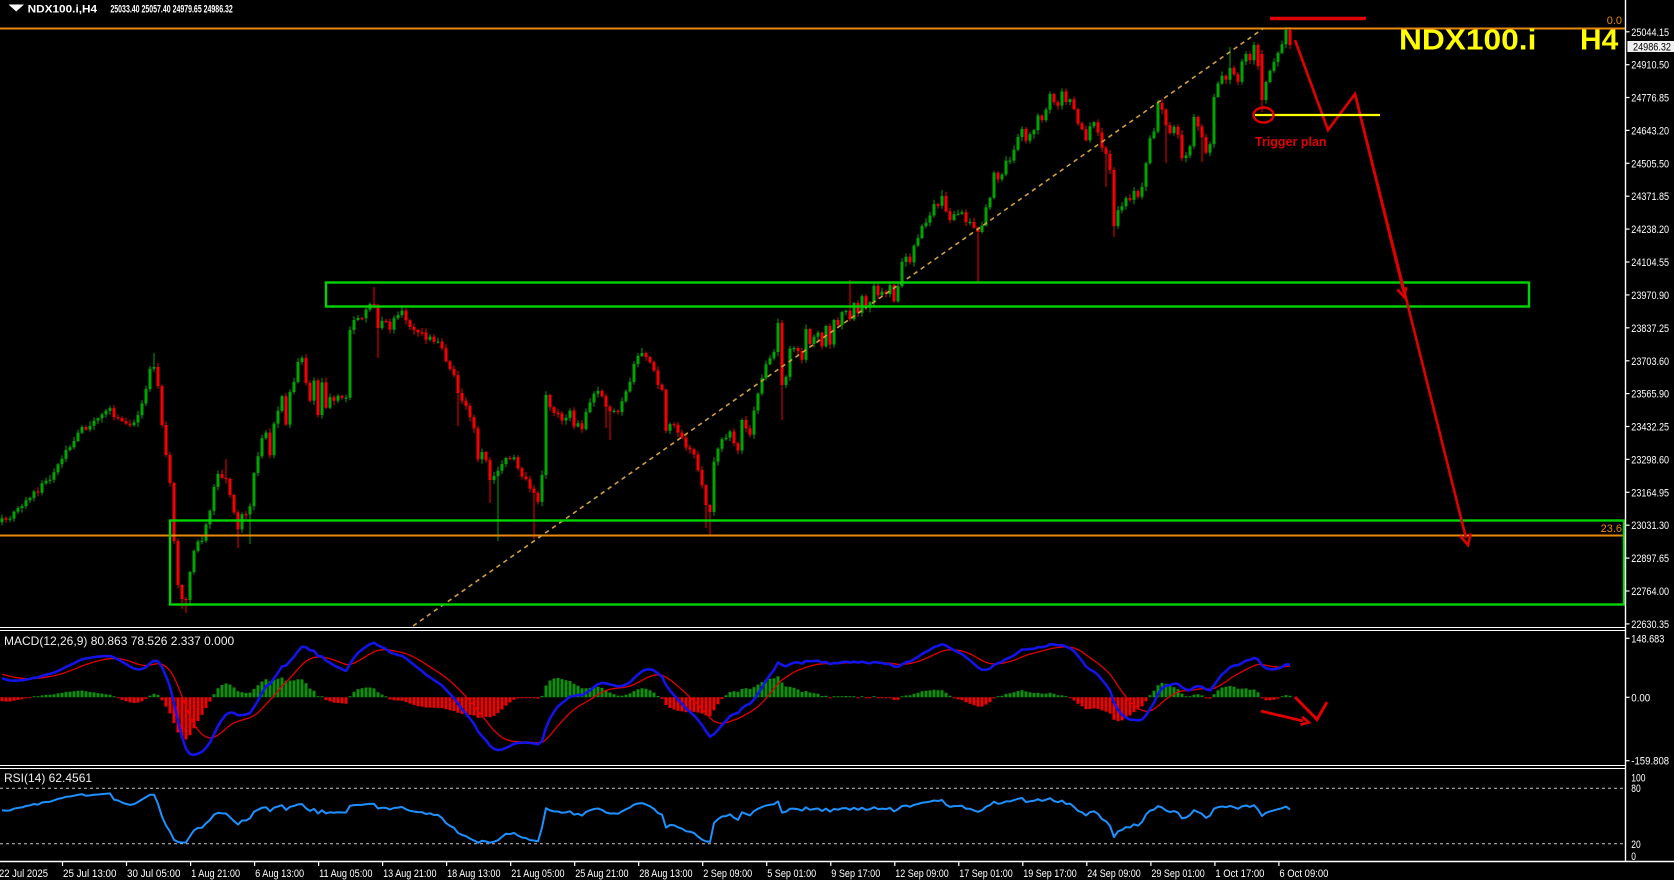 This screenshot has width=1674, height=880. I want to click on svg-text: 23164.95, so click(1650, 493).